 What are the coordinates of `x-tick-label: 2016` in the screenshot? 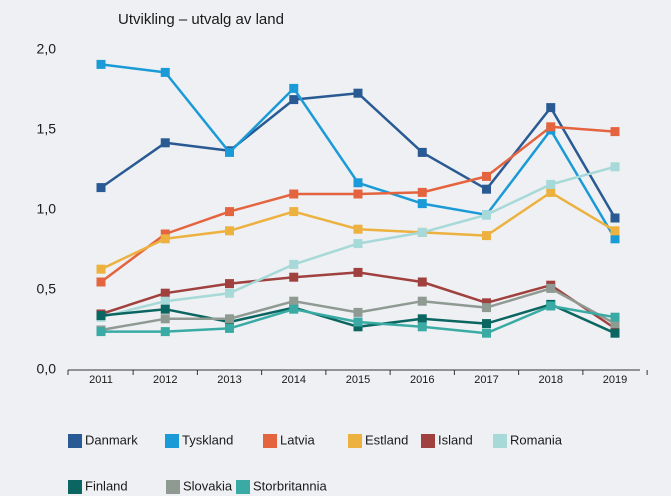 It's located at (422, 380).